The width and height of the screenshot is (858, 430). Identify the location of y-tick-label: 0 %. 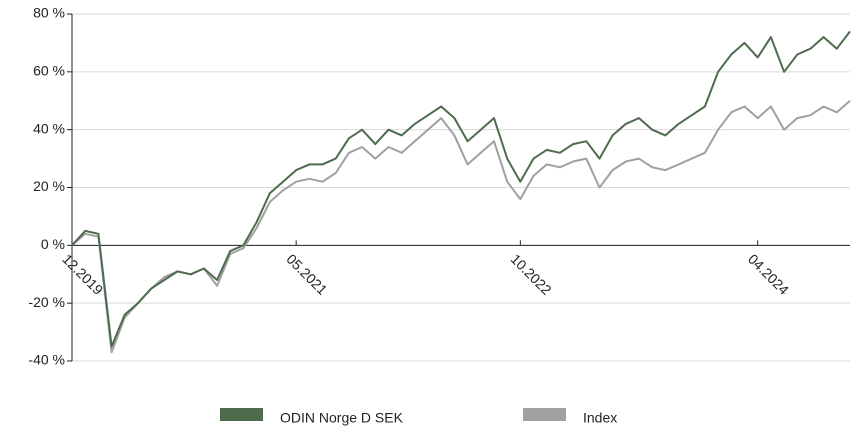
(53, 244).